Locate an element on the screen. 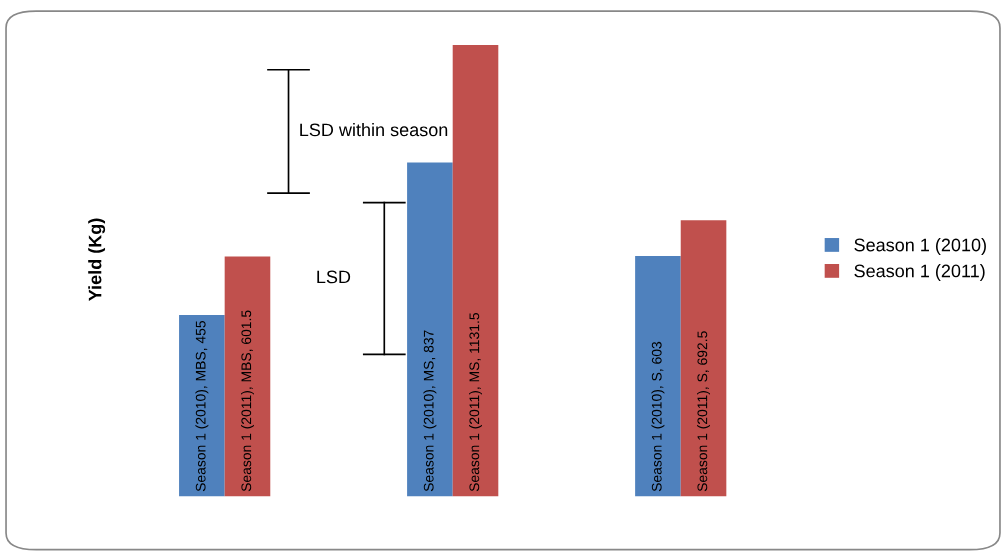 Image resolution: width=1006 pixels, height=558 pixels. annotation: LSD is located at coordinates (334, 277).